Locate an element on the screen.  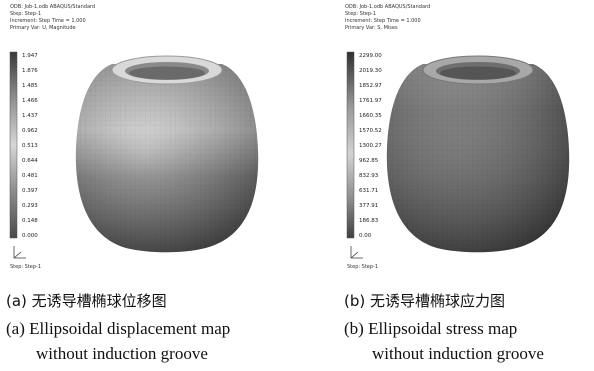
caption-en-a-line2: without induction groove is located at coordinates (122, 353).